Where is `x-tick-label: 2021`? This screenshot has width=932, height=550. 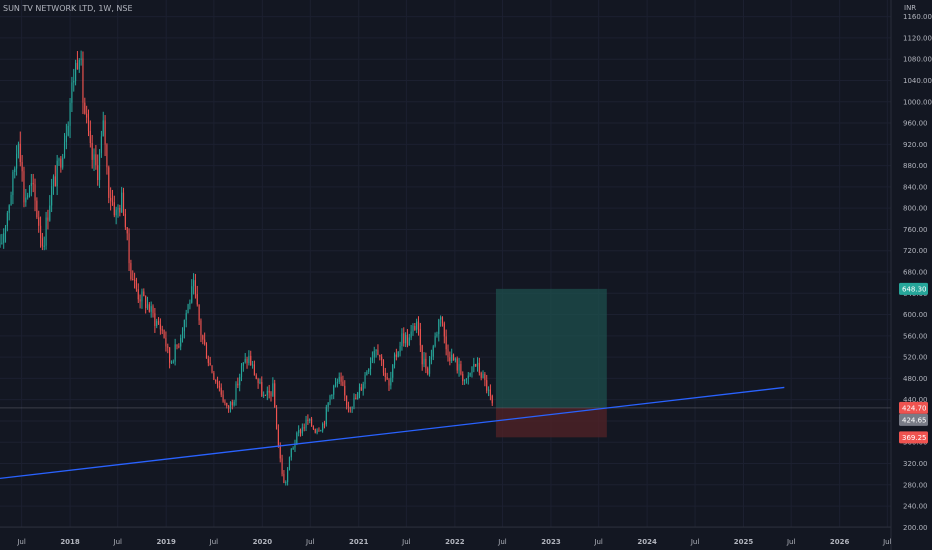
x-tick-label: 2021 is located at coordinates (359, 542).